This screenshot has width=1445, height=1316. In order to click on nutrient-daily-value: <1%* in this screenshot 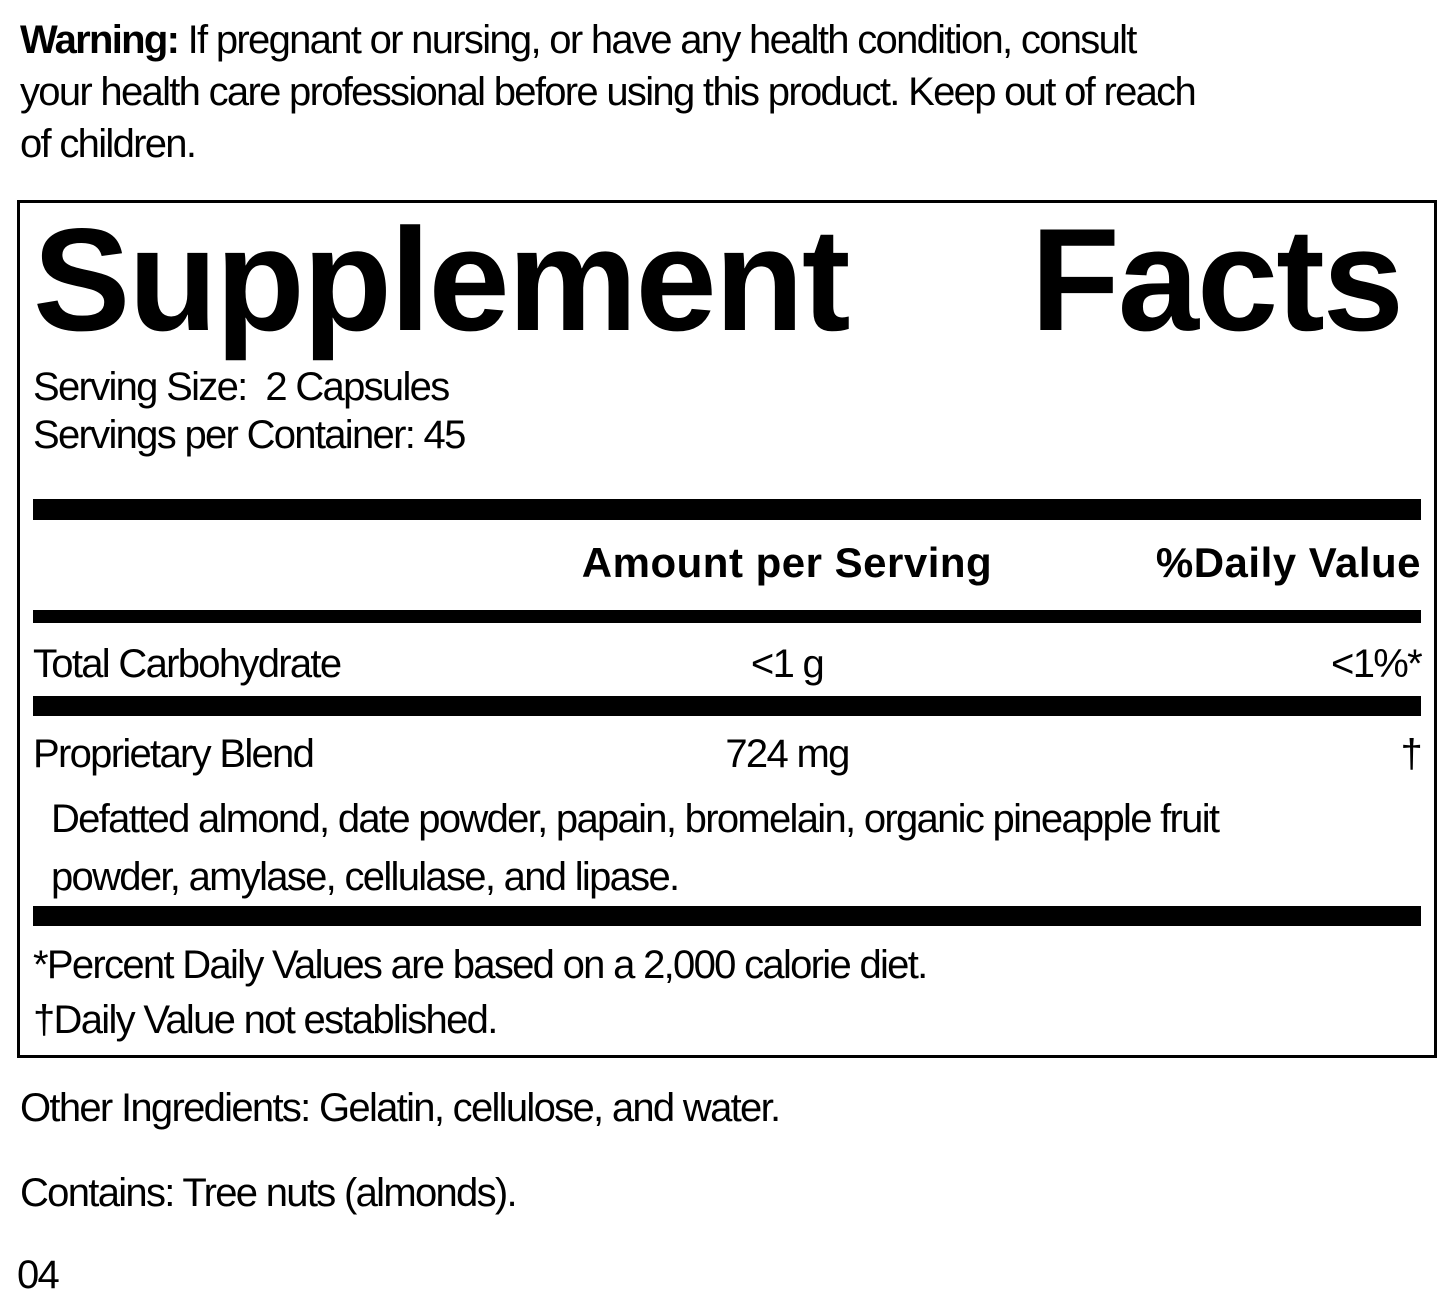, I will do `click(1377, 664)`.